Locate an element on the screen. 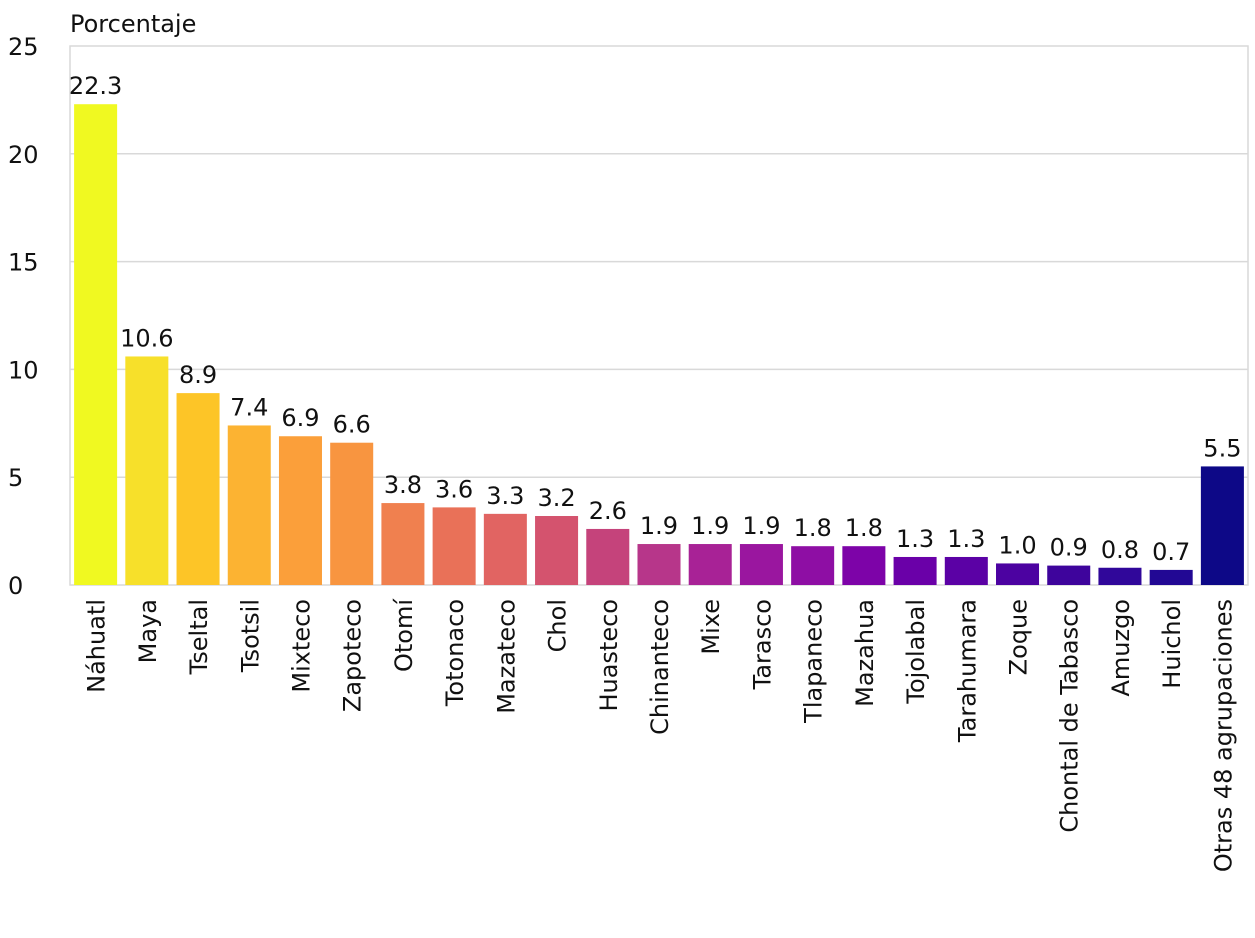 This screenshot has height=938, width=1255. data-label: 3.3 is located at coordinates (505, 496).